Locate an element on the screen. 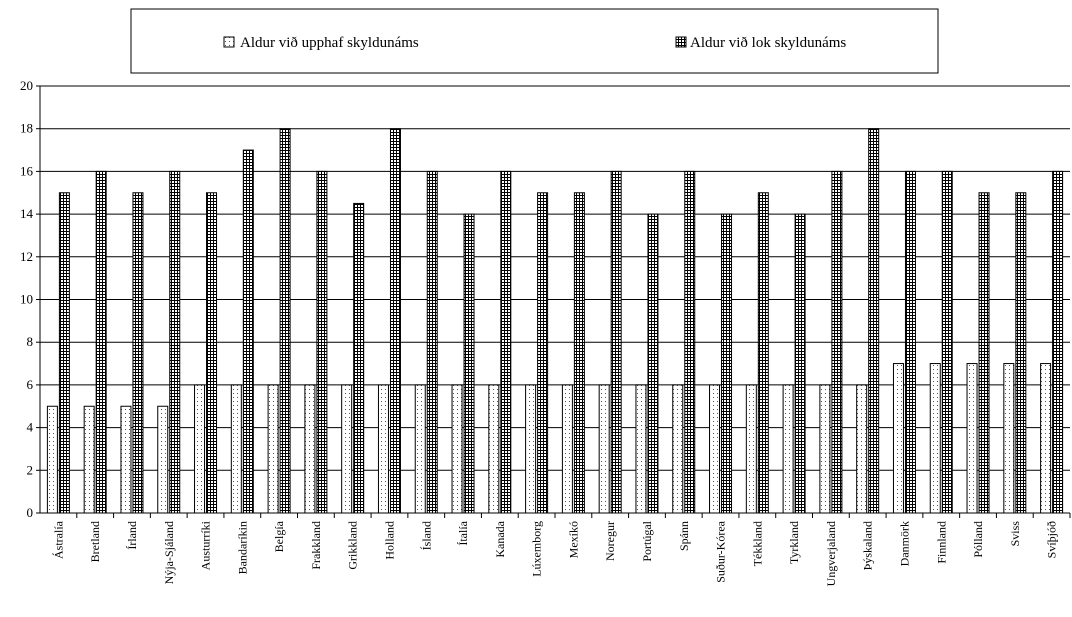 This screenshot has height=617, width=1072. x-category-label: Tyrkland is located at coordinates (794, 542).